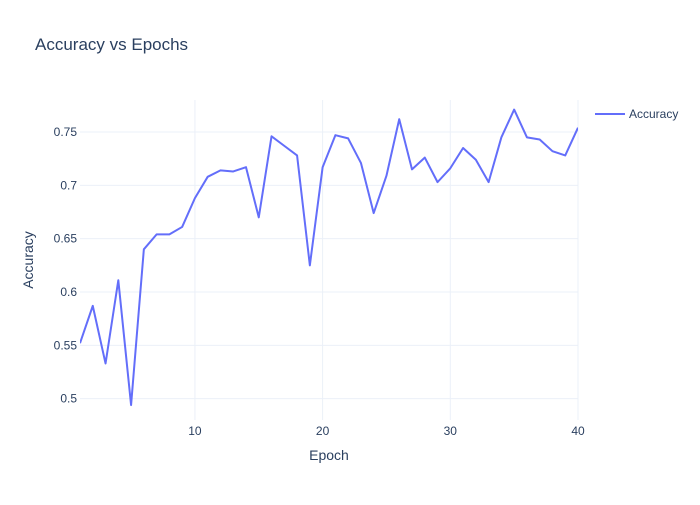 Image resolution: width=700 pixels, height=505 pixels. I want to click on y-tick-label: 0.75, so click(66, 132).